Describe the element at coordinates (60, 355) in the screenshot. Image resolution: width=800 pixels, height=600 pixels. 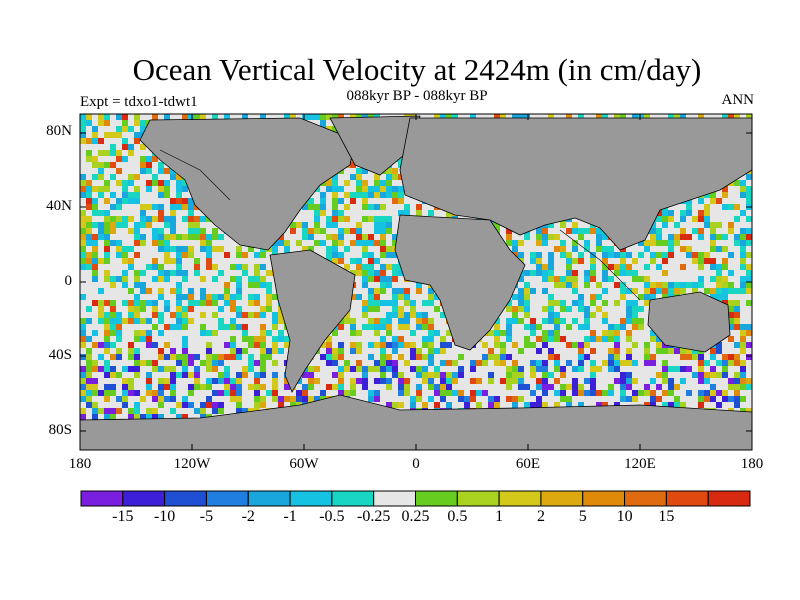
I see `lat-label-40s: 40S` at that location.